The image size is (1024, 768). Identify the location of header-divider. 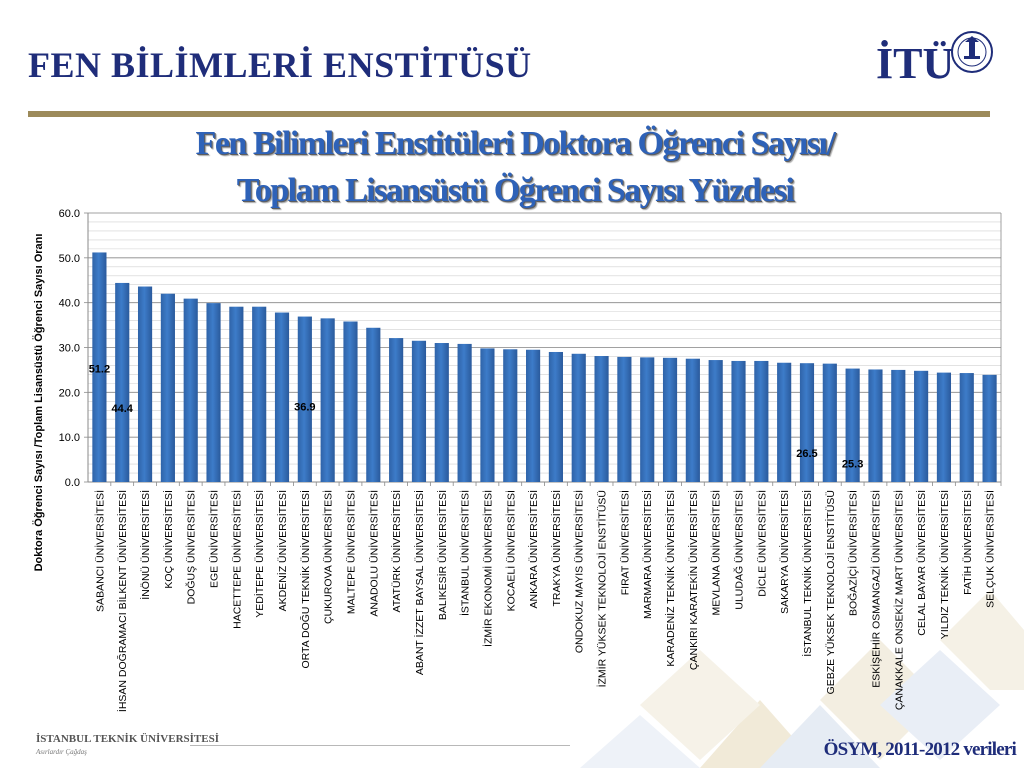
(509, 114).